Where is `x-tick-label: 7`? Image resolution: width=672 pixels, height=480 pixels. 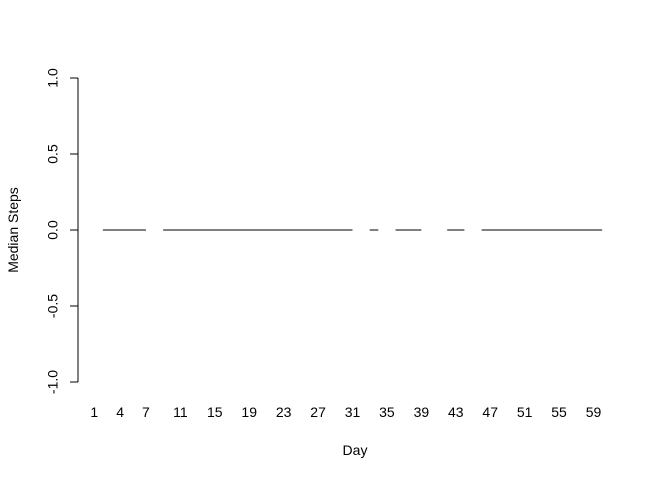
x-tick-label: 7 is located at coordinates (146, 412).